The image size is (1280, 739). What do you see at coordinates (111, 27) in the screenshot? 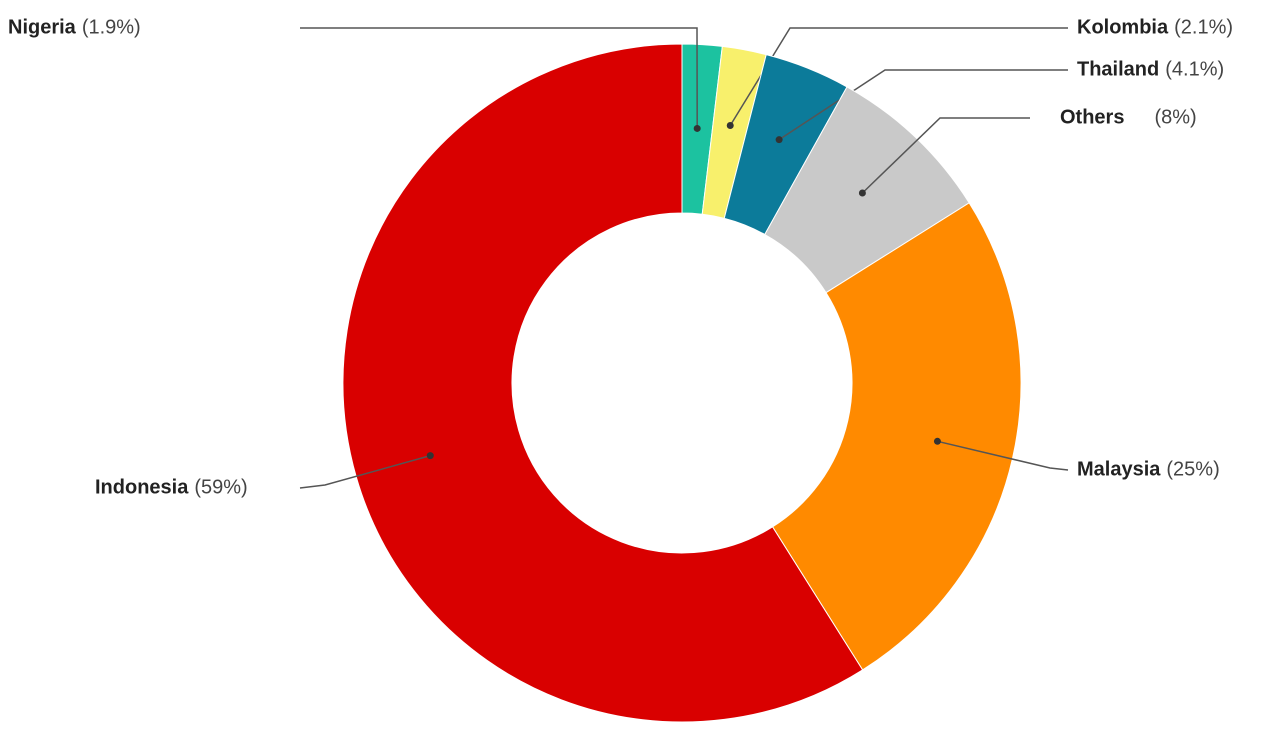
I see `slice-value-label: (1.9%)` at bounding box center [111, 27].